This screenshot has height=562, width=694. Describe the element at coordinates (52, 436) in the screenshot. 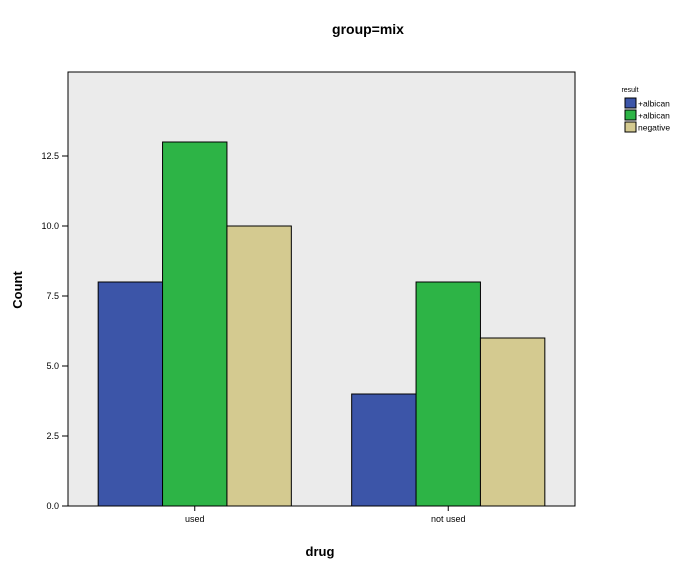

I see `y-tick-label: 2.5` at that location.